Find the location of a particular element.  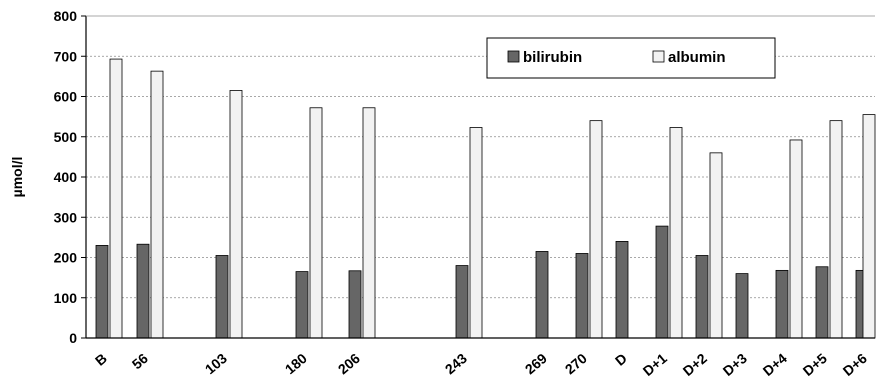

y-tick-label: 400 is located at coordinates (66, 177).